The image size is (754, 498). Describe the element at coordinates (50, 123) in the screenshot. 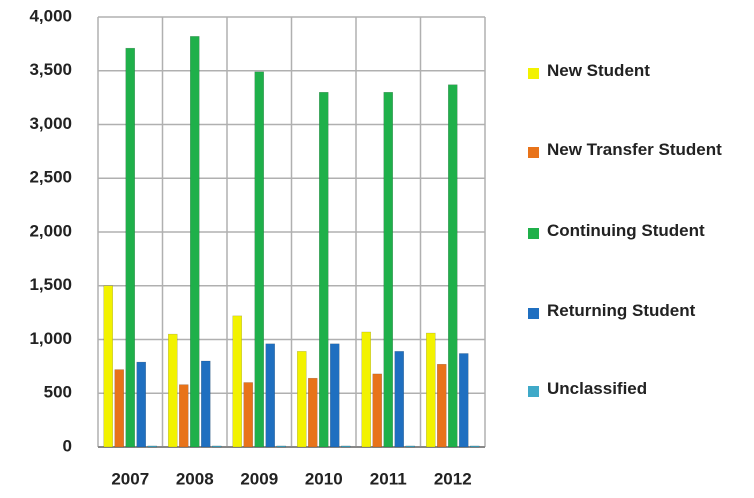

I see `y-tick-label: 3,000` at that location.